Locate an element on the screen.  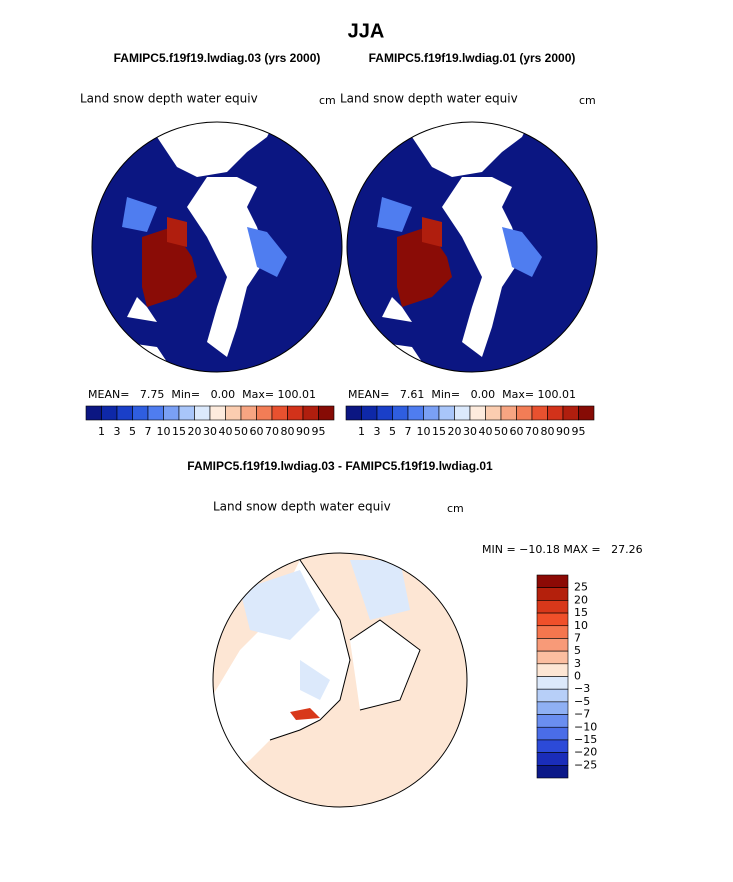
colorbar-label: 0 is located at coordinates (577, 676).